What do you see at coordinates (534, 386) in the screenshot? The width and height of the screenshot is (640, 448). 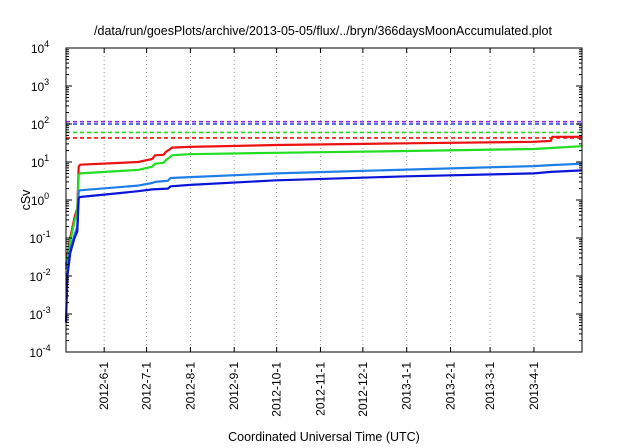 I see `x-tick-label: 2013-4-1` at bounding box center [534, 386].